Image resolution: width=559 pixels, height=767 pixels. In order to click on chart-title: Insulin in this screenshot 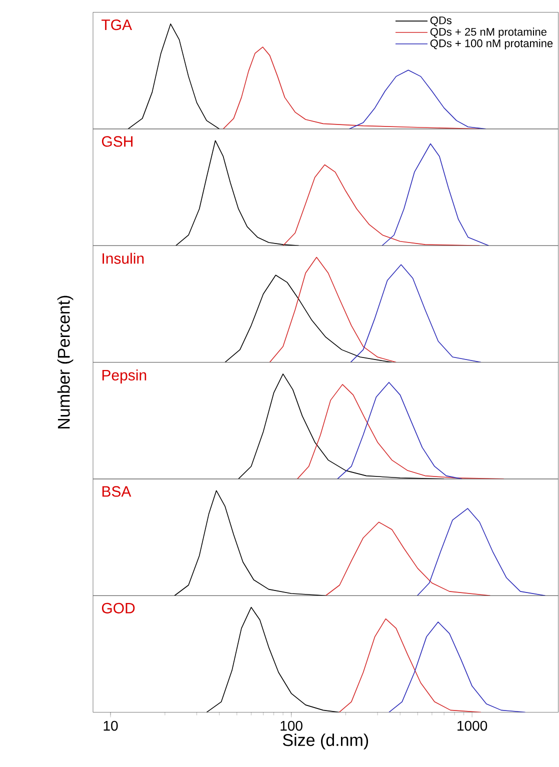, I will do `click(123, 258)`.